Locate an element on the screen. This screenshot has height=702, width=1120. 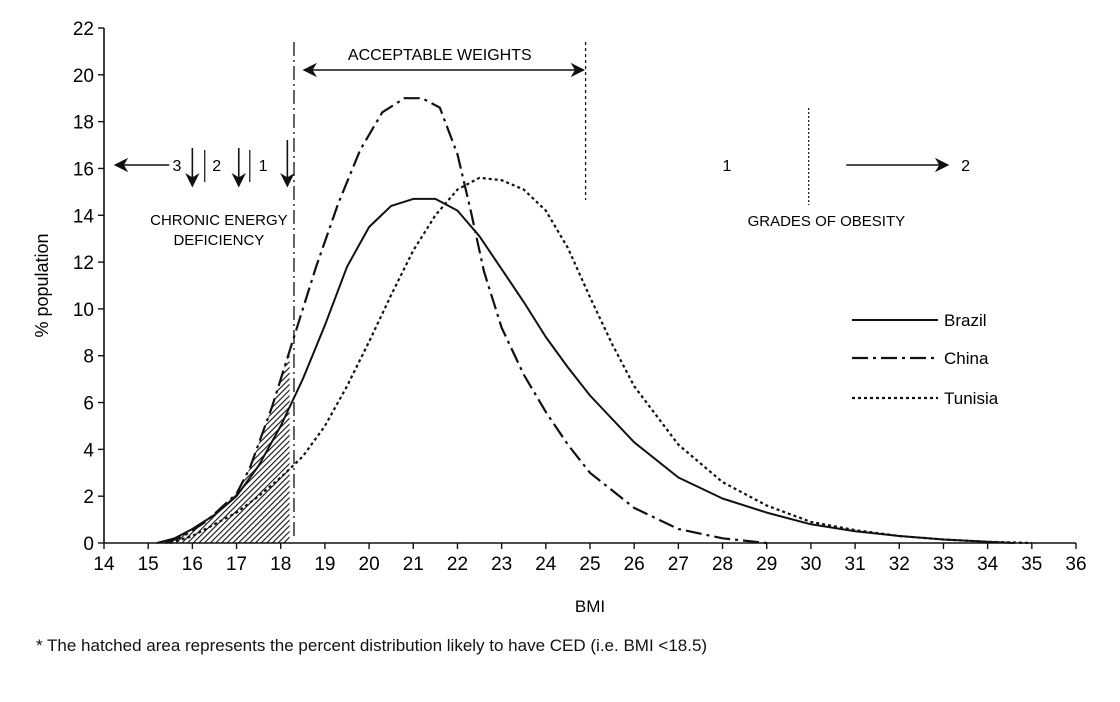
x-axis-label: BMI is located at coordinates (590, 606).